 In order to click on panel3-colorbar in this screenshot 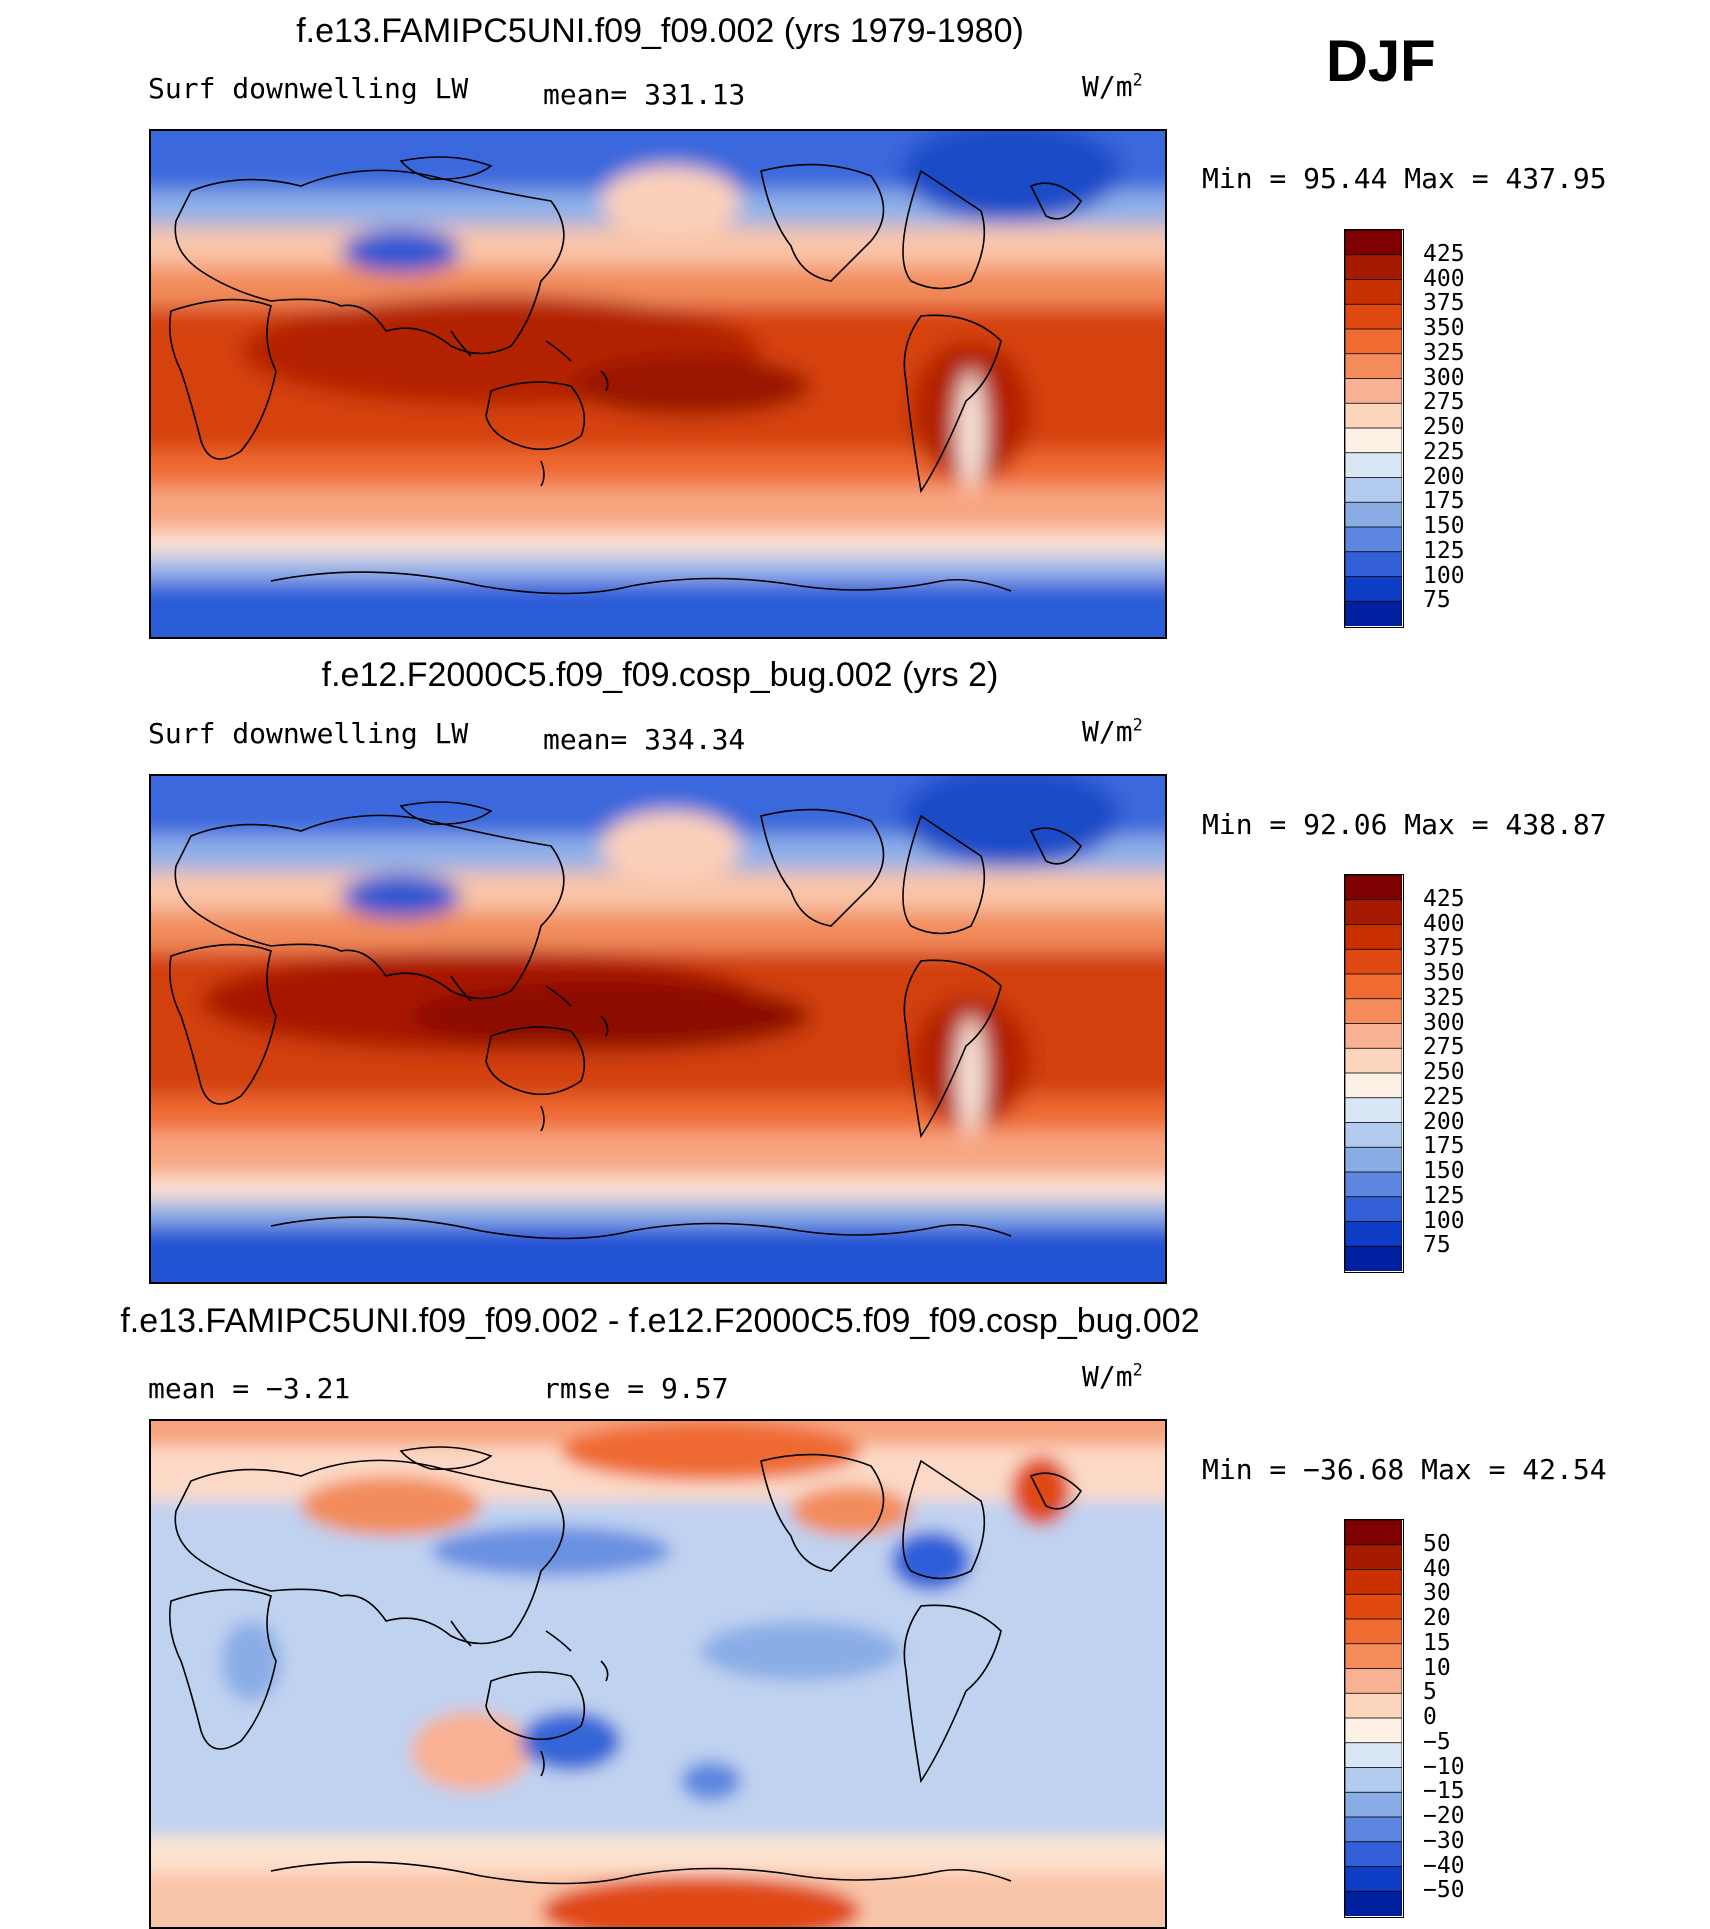, I will do `click(1374, 1718)`.